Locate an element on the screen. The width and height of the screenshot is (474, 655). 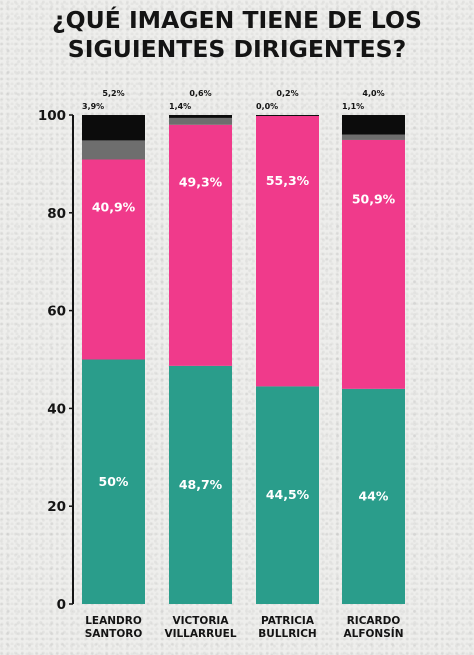
data-label-no-sabe: 0,0% is located at coordinates (267, 106).